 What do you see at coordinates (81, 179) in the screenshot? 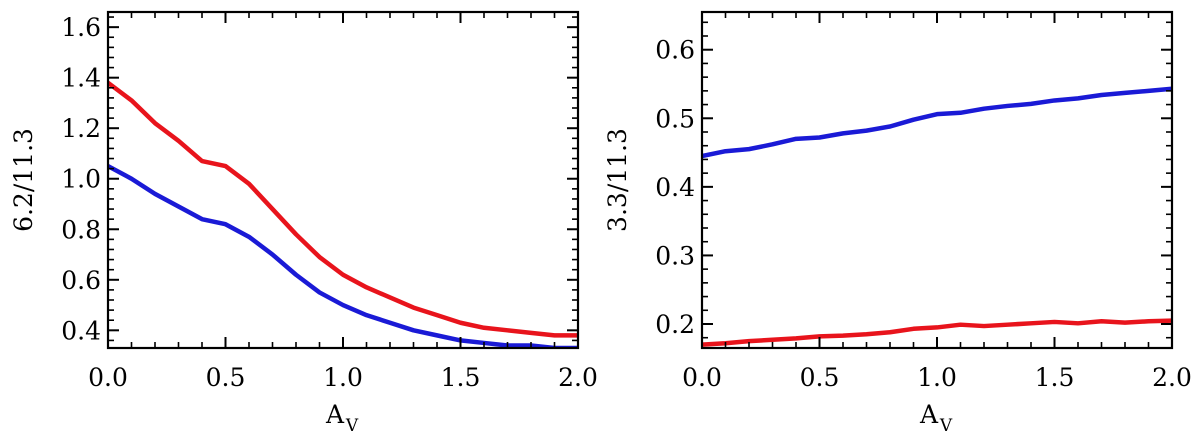
I see `y-tick-label: 1.0` at bounding box center [81, 179].